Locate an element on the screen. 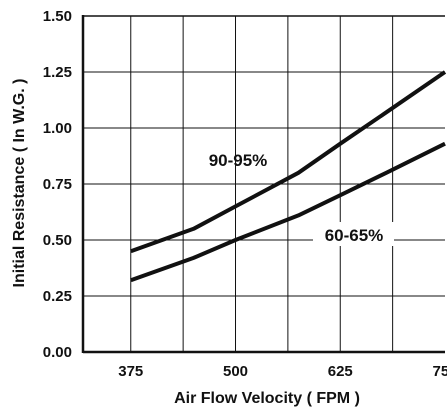 This screenshot has width=447, height=411. y-tick-label: 0.50 is located at coordinates (57, 240).